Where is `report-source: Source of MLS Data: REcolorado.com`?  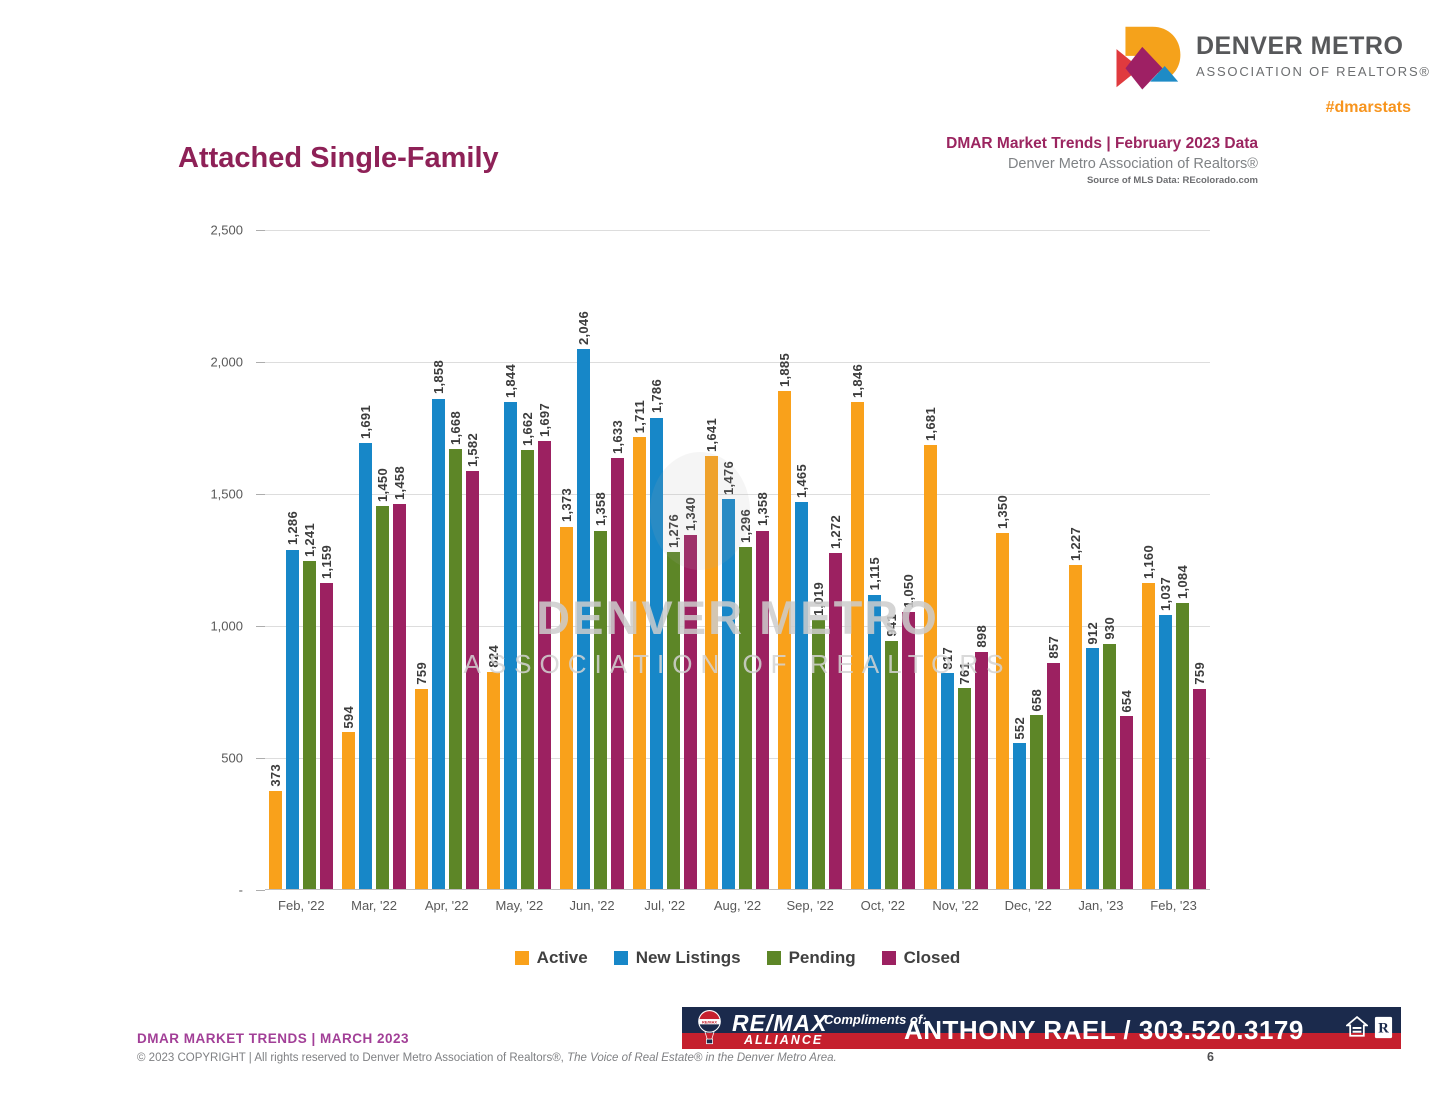
report-source: Source of MLS Data: REcolorado.com is located at coordinates (1172, 180).